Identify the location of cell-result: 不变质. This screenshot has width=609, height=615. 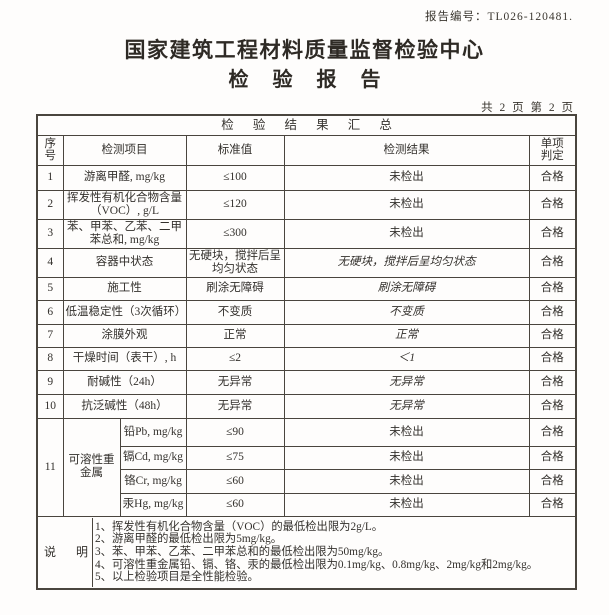
(406, 312).